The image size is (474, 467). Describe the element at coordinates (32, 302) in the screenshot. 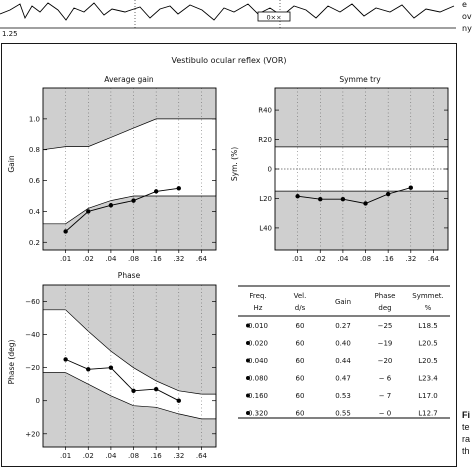

I see `y-tick-label: −60` at that location.